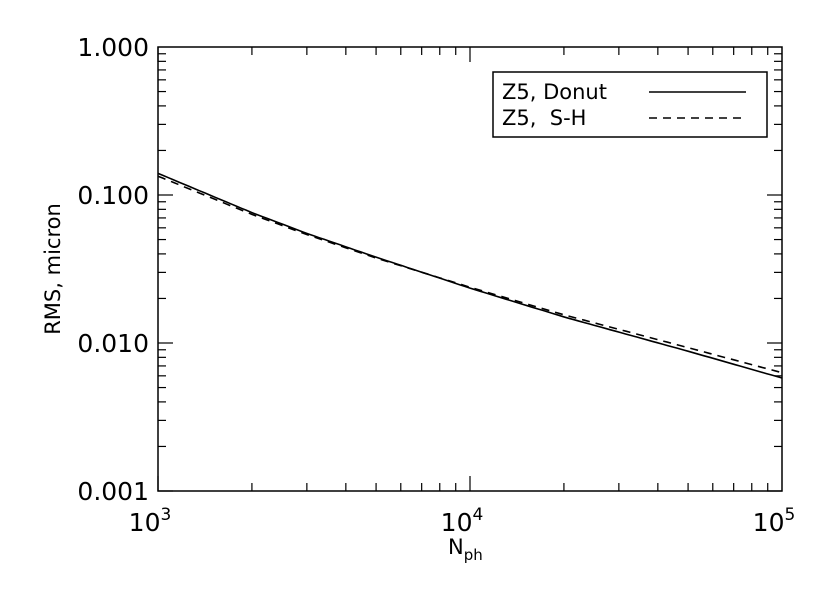 The width and height of the screenshot is (830, 593). What do you see at coordinates (113, 195) in the screenshot?
I see `y-tick-label: 0.100` at bounding box center [113, 195].